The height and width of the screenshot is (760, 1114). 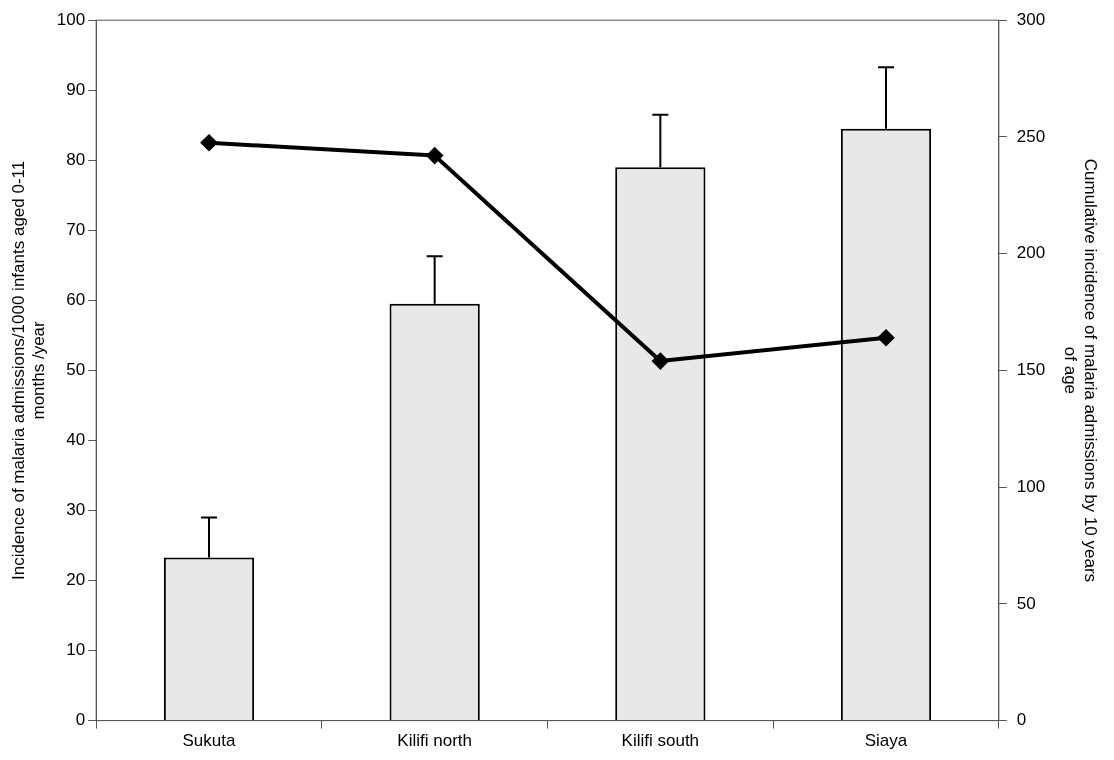 What do you see at coordinates (1031, 253) in the screenshot?
I see `y2-tick-label: 200` at bounding box center [1031, 253].